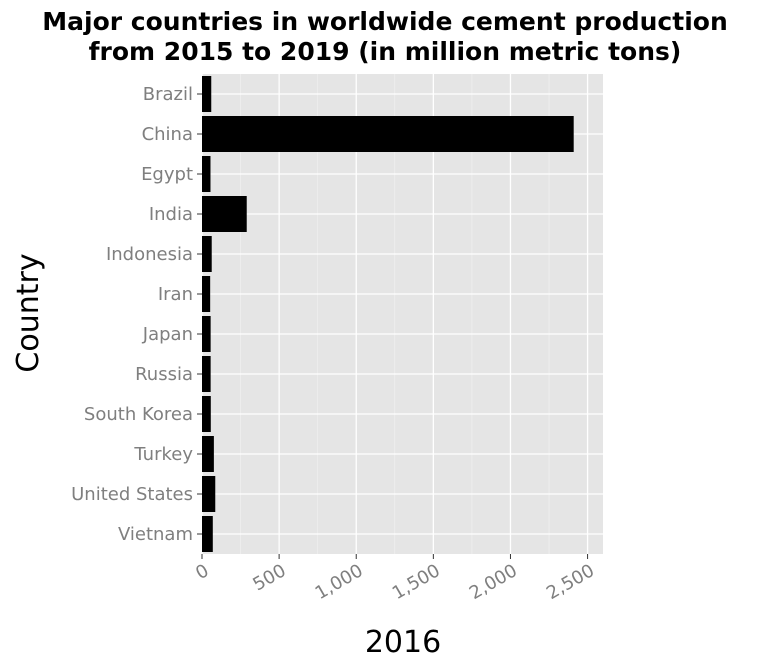  What do you see at coordinates (224, 214) in the screenshot?
I see `bar-india` at bounding box center [224, 214].